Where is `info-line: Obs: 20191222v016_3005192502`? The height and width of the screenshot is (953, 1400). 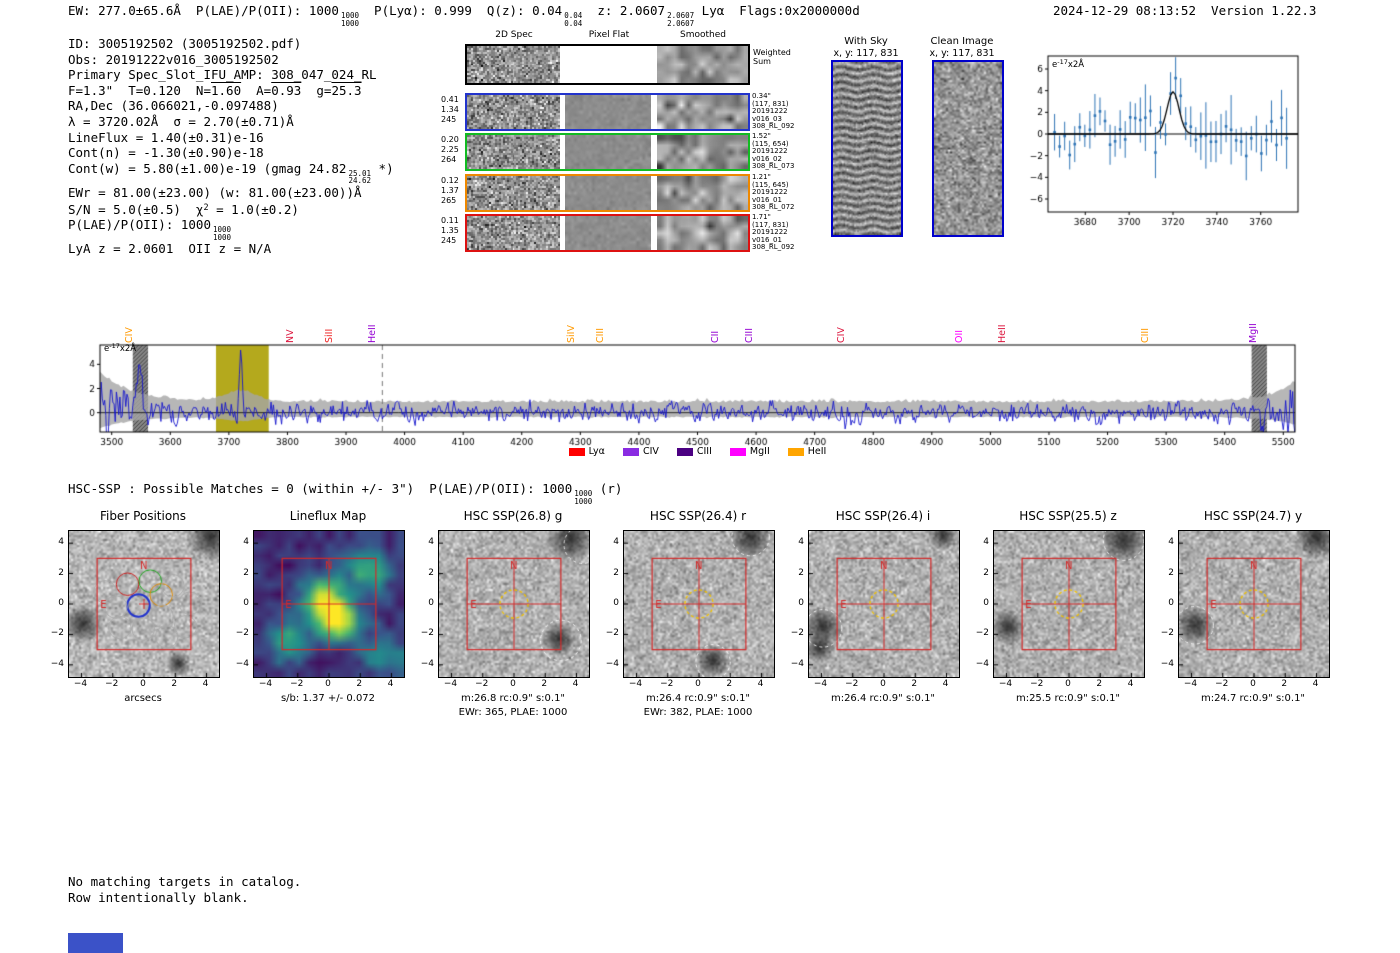
info-line: Obs: 20191222v016_3005192502 is located at coordinates (231, 60).